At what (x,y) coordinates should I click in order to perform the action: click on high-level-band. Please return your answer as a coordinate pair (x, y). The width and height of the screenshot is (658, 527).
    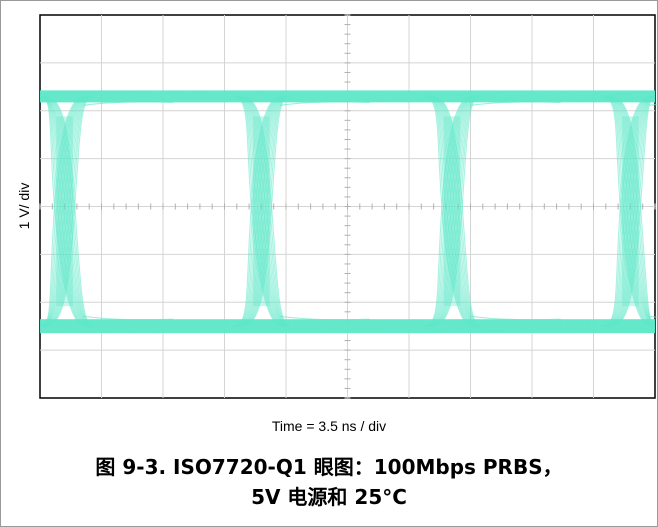
    Looking at the image, I should click on (347, 96).